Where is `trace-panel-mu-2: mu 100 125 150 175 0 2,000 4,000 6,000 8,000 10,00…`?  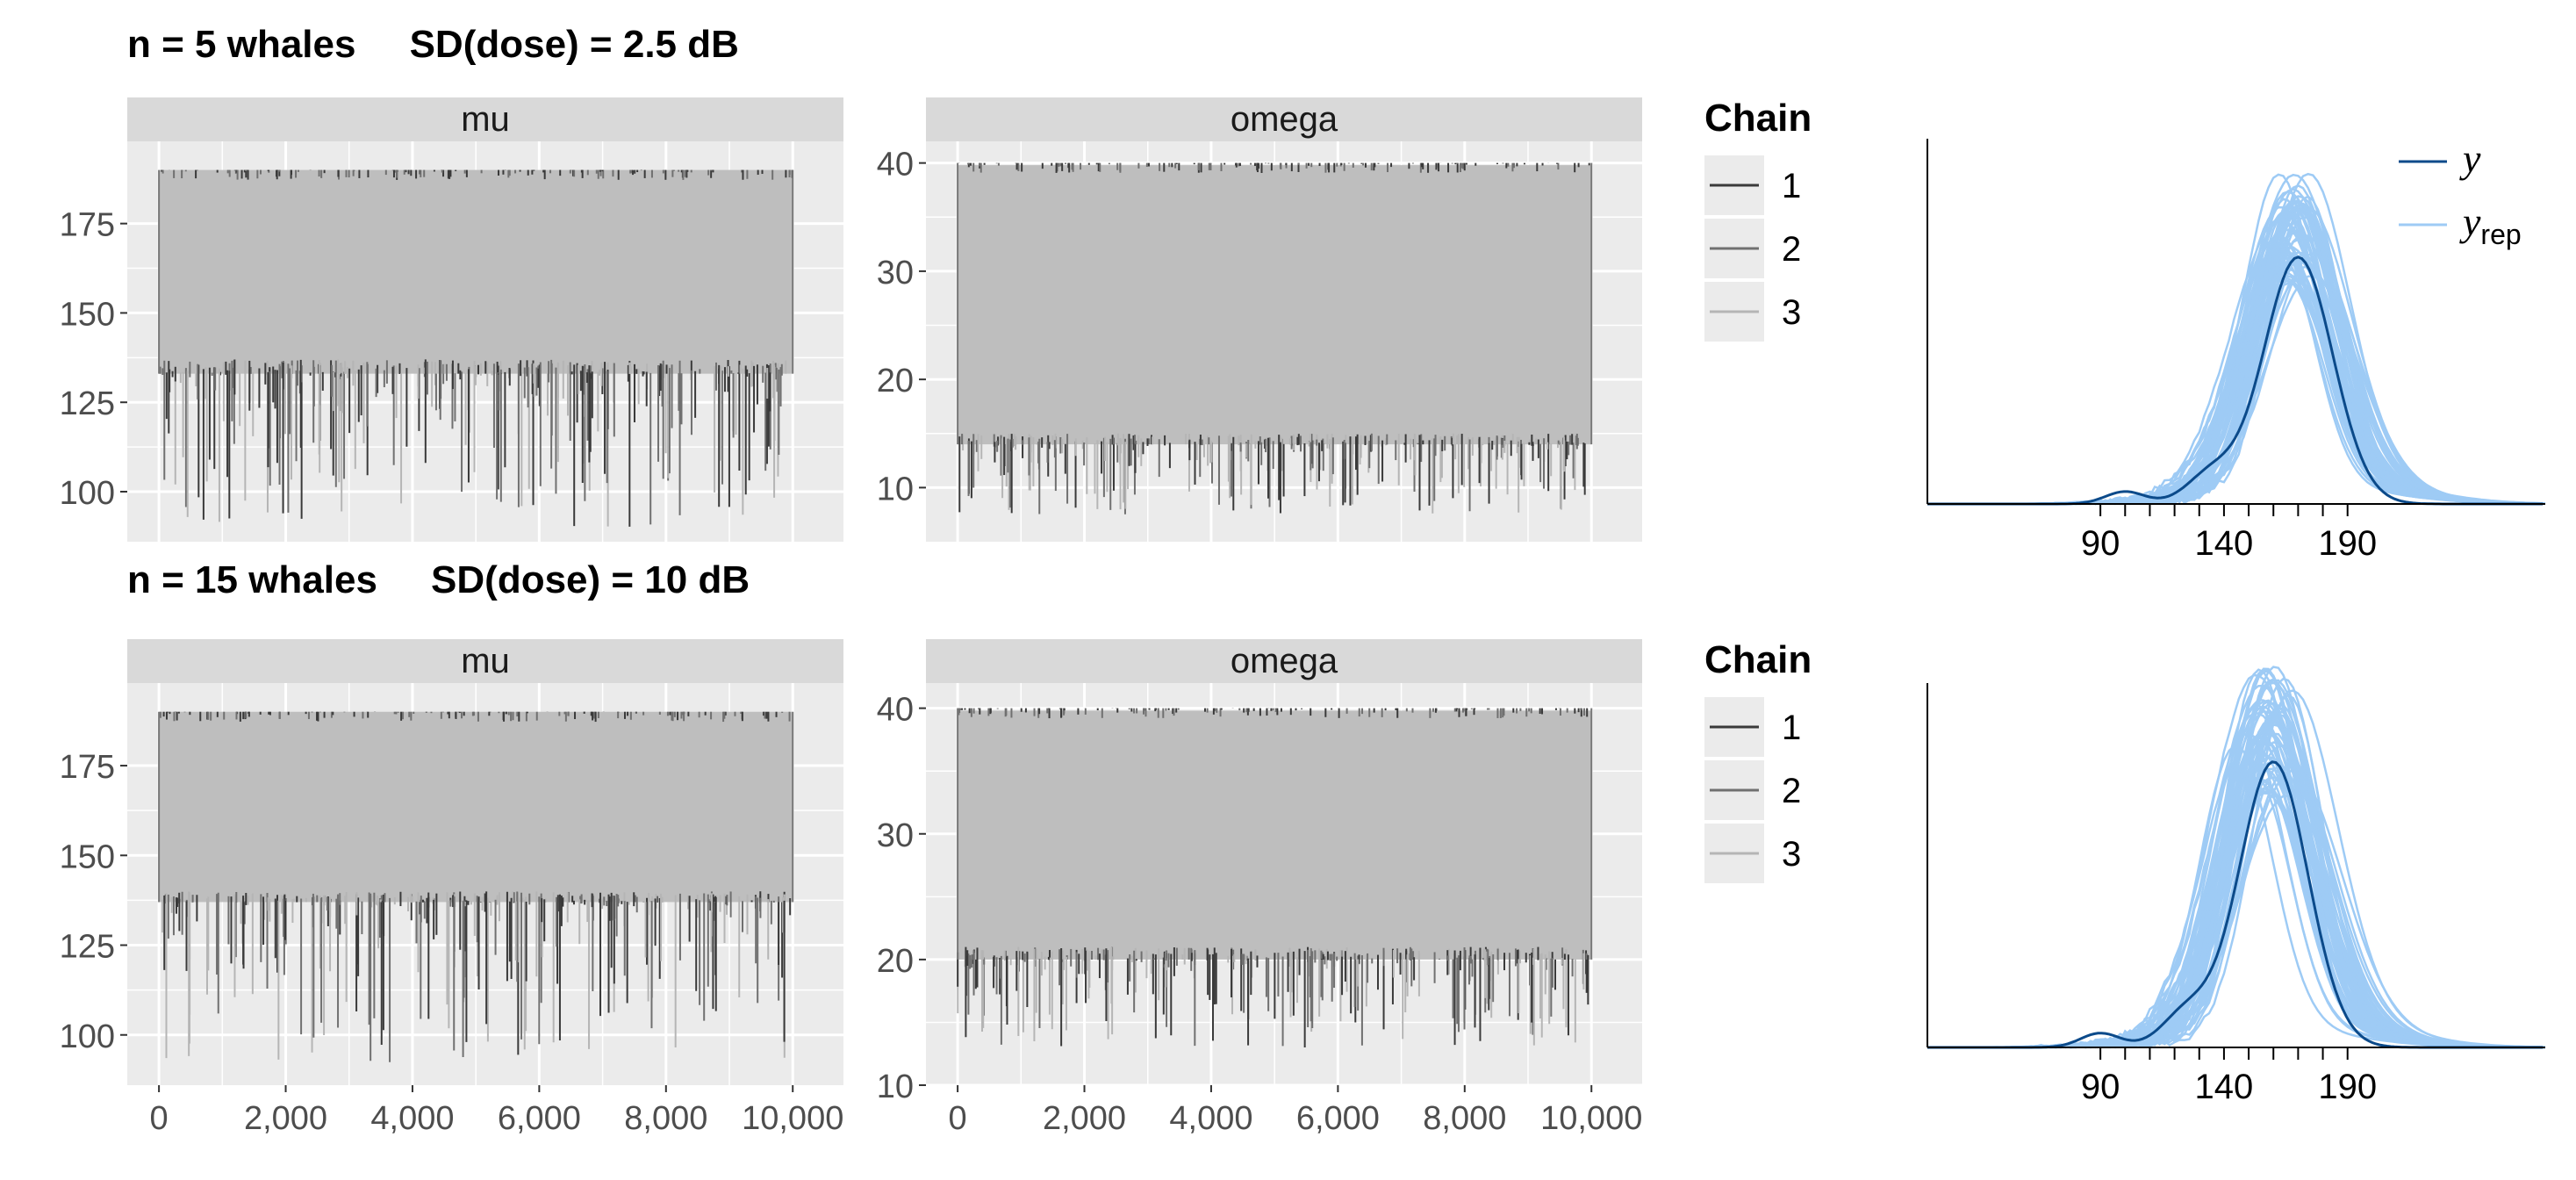 trace-panel-mu-2: mu 100 125 150 175 0 2,000 4,000 6,000 8,000 10,00… is located at coordinates (451, 888).